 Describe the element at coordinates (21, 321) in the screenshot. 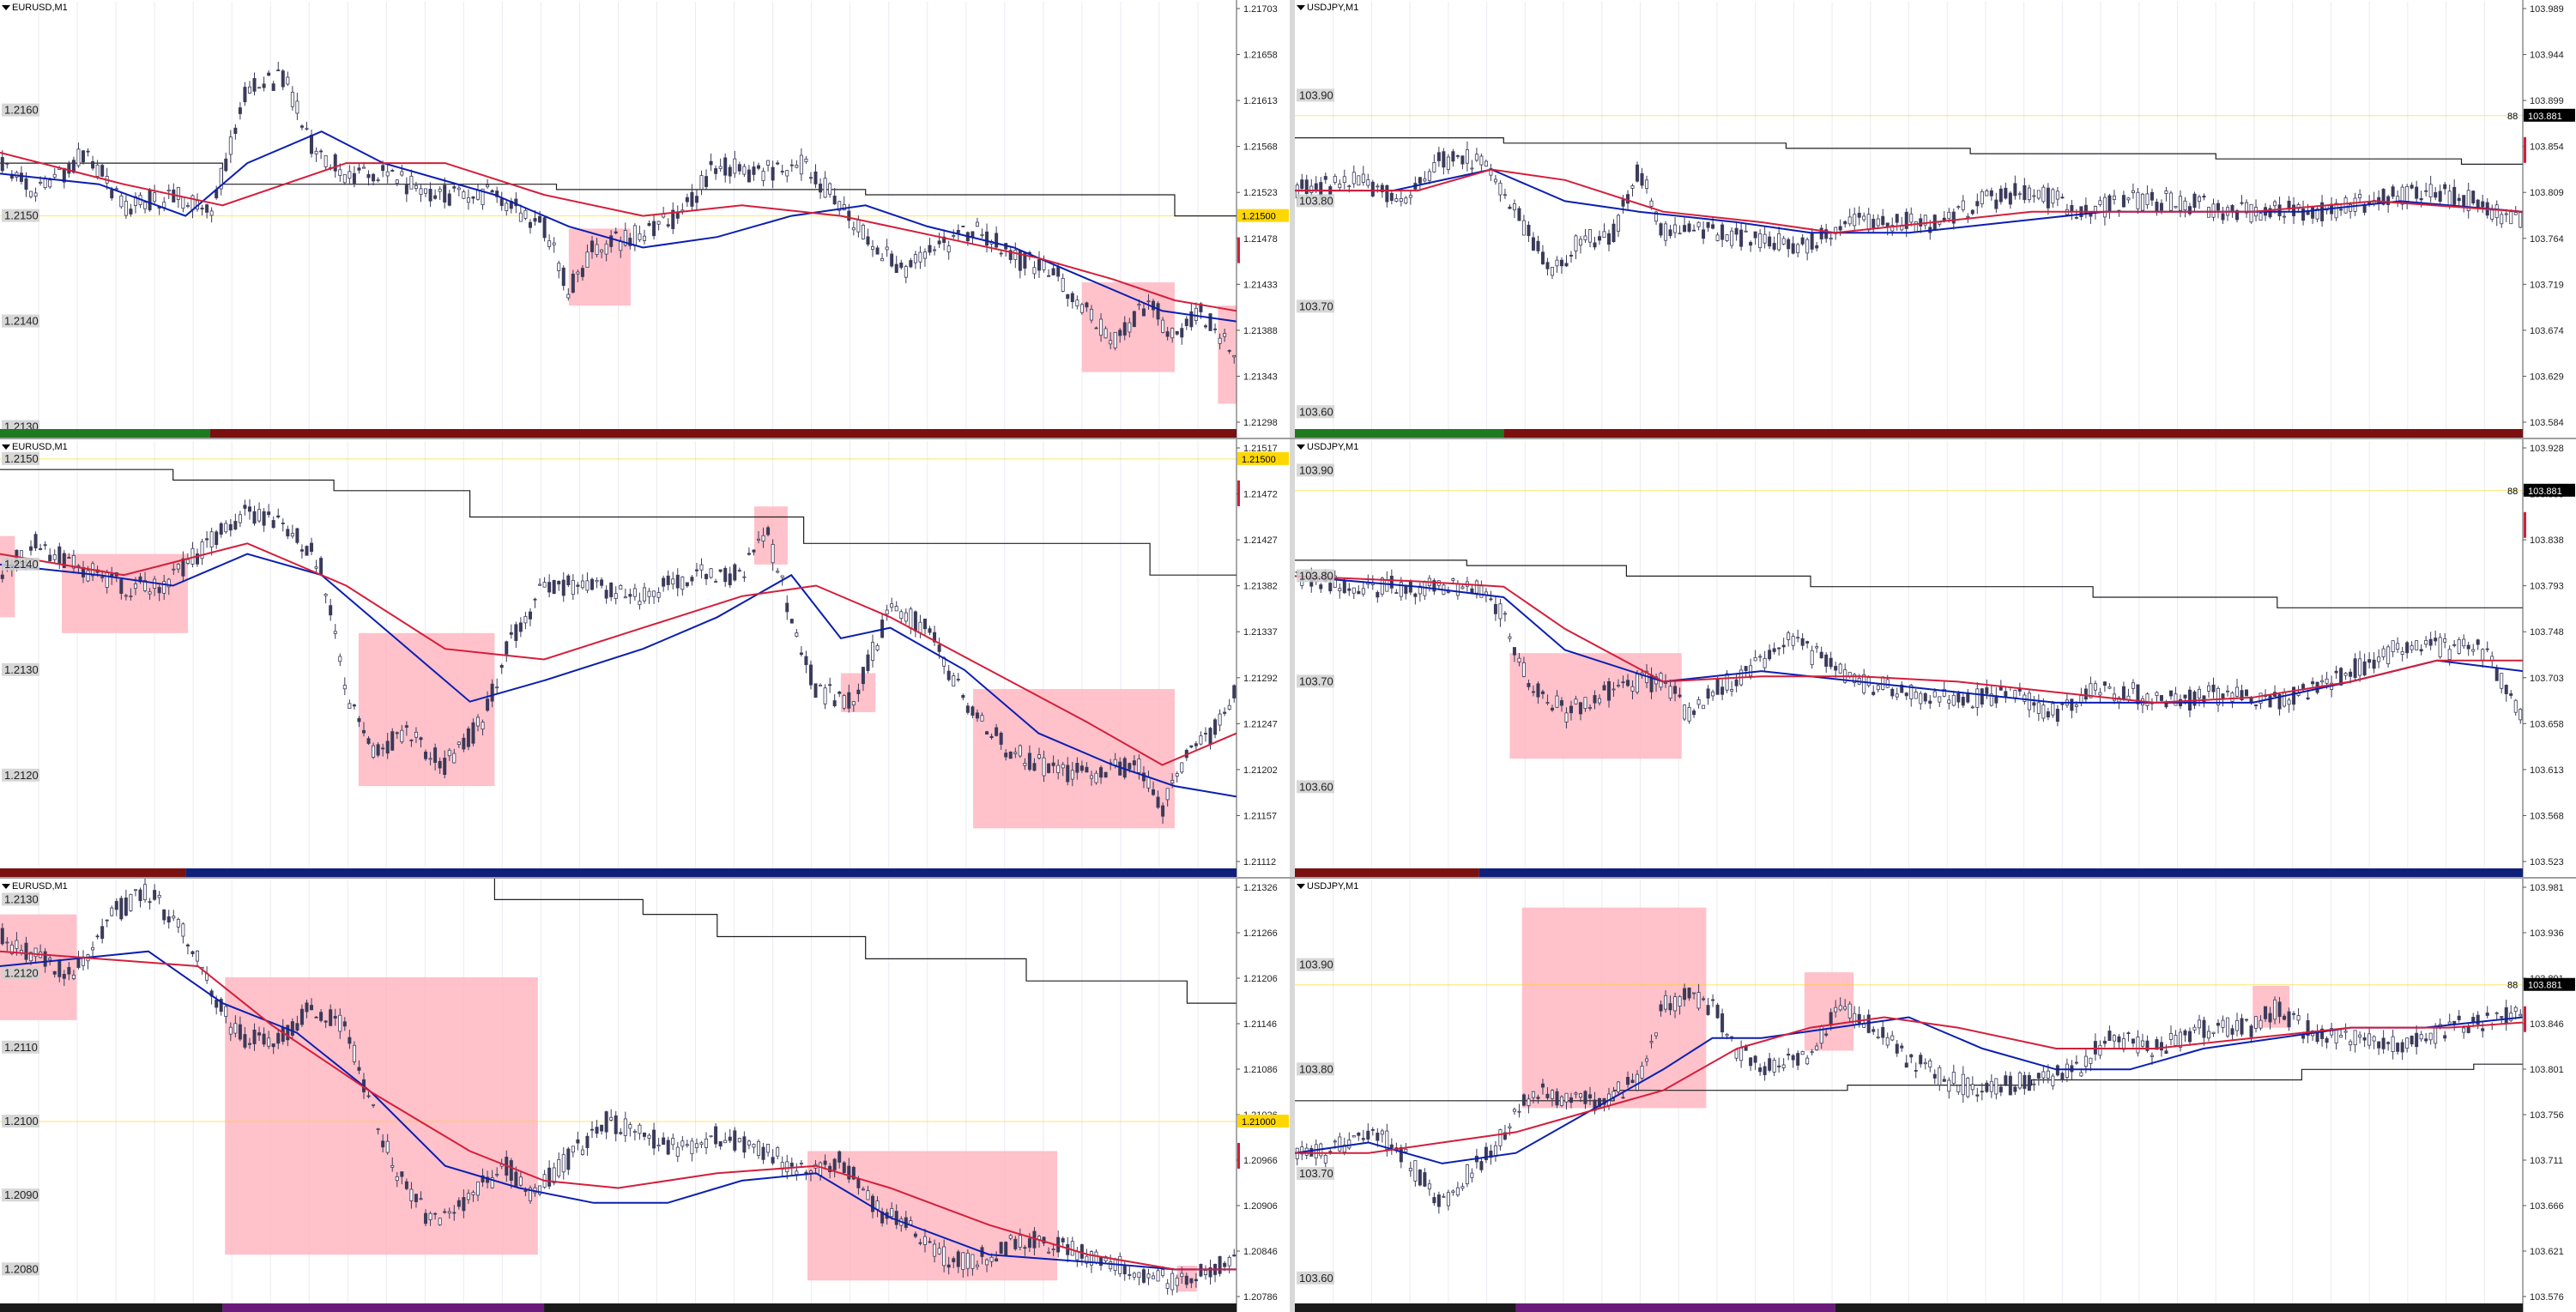

I see `left-label-text: 1.2140` at that location.